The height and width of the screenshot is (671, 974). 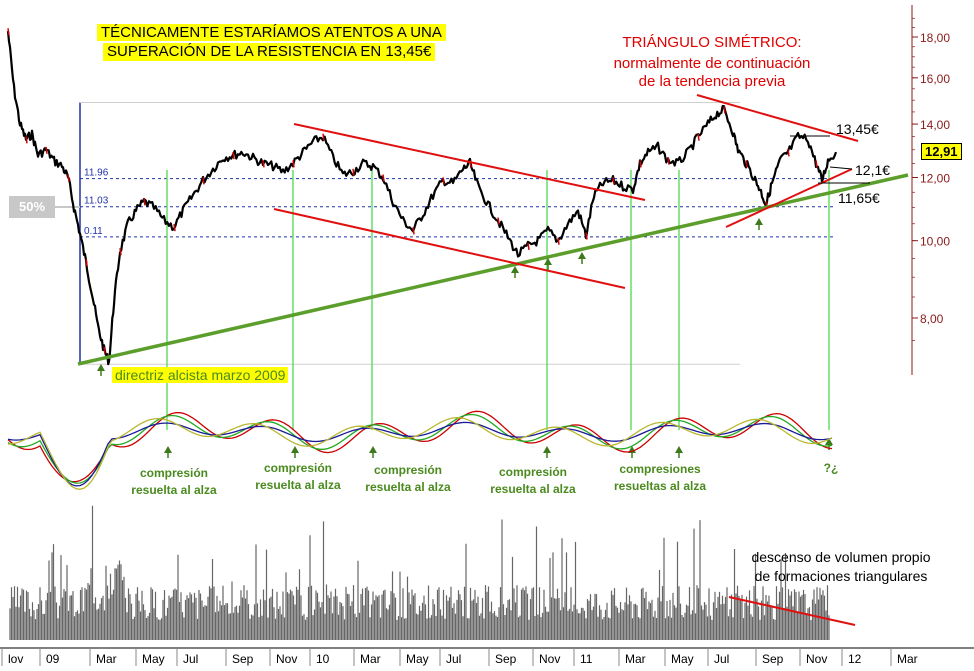 What do you see at coordinates (841, 576) in the screenshot?
I see `volume-note-line-2: de formaciones triangulares` at bounding box center [841, 576].